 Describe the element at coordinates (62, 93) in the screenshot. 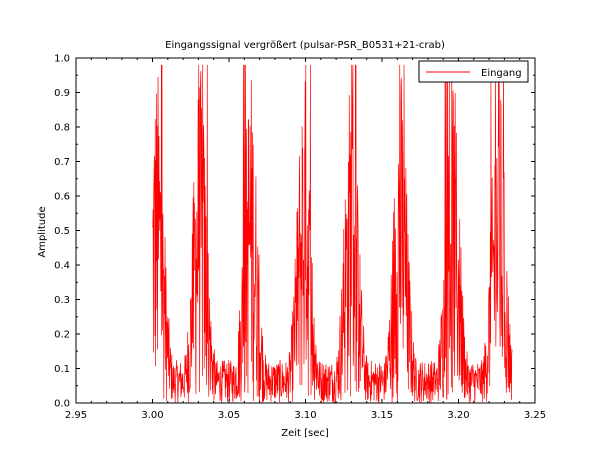

I see `y-tick-label: 0.9` at that location.